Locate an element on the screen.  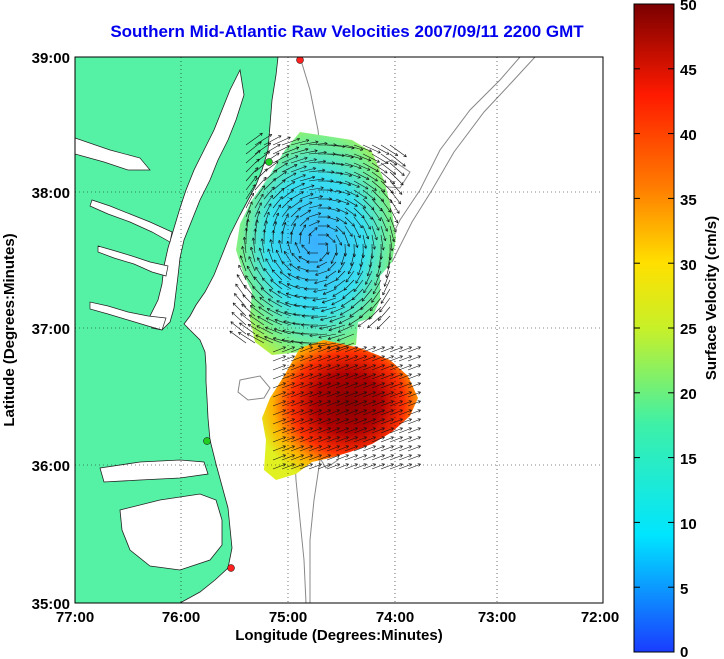
x-axis-label: Longitude (Degrees:Minutes) is located at coordinates (339, 635).